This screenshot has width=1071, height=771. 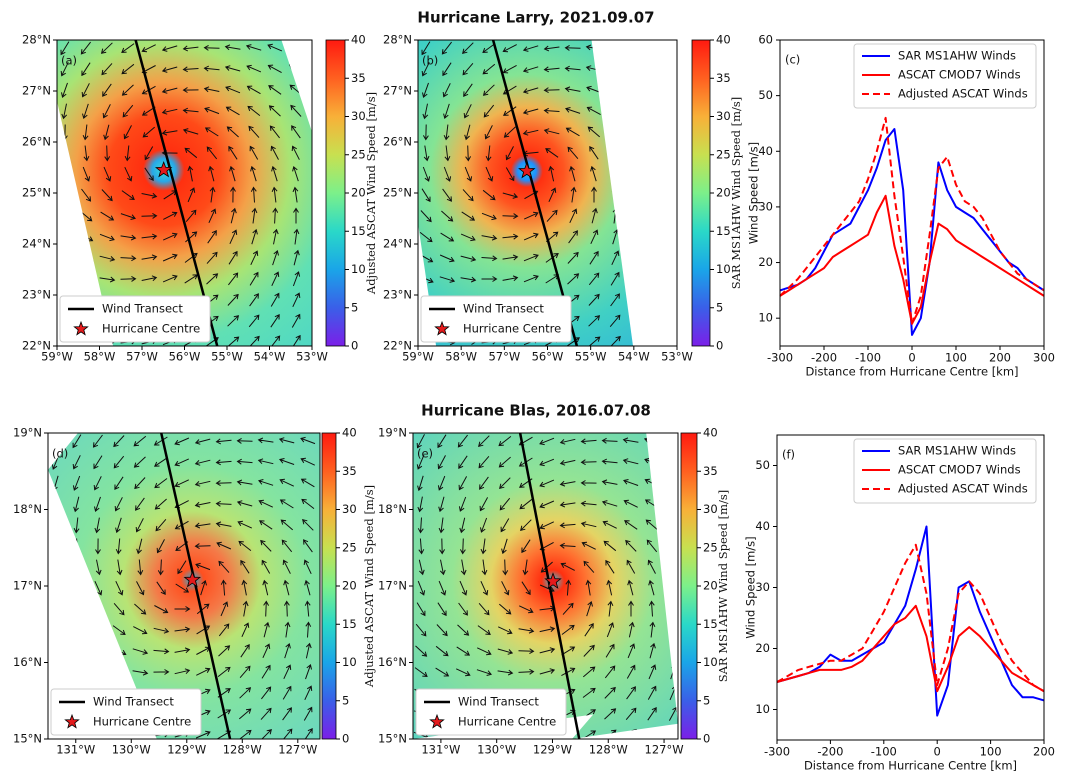 I want to click on panel-label: (e), so click(x=425, y=454).